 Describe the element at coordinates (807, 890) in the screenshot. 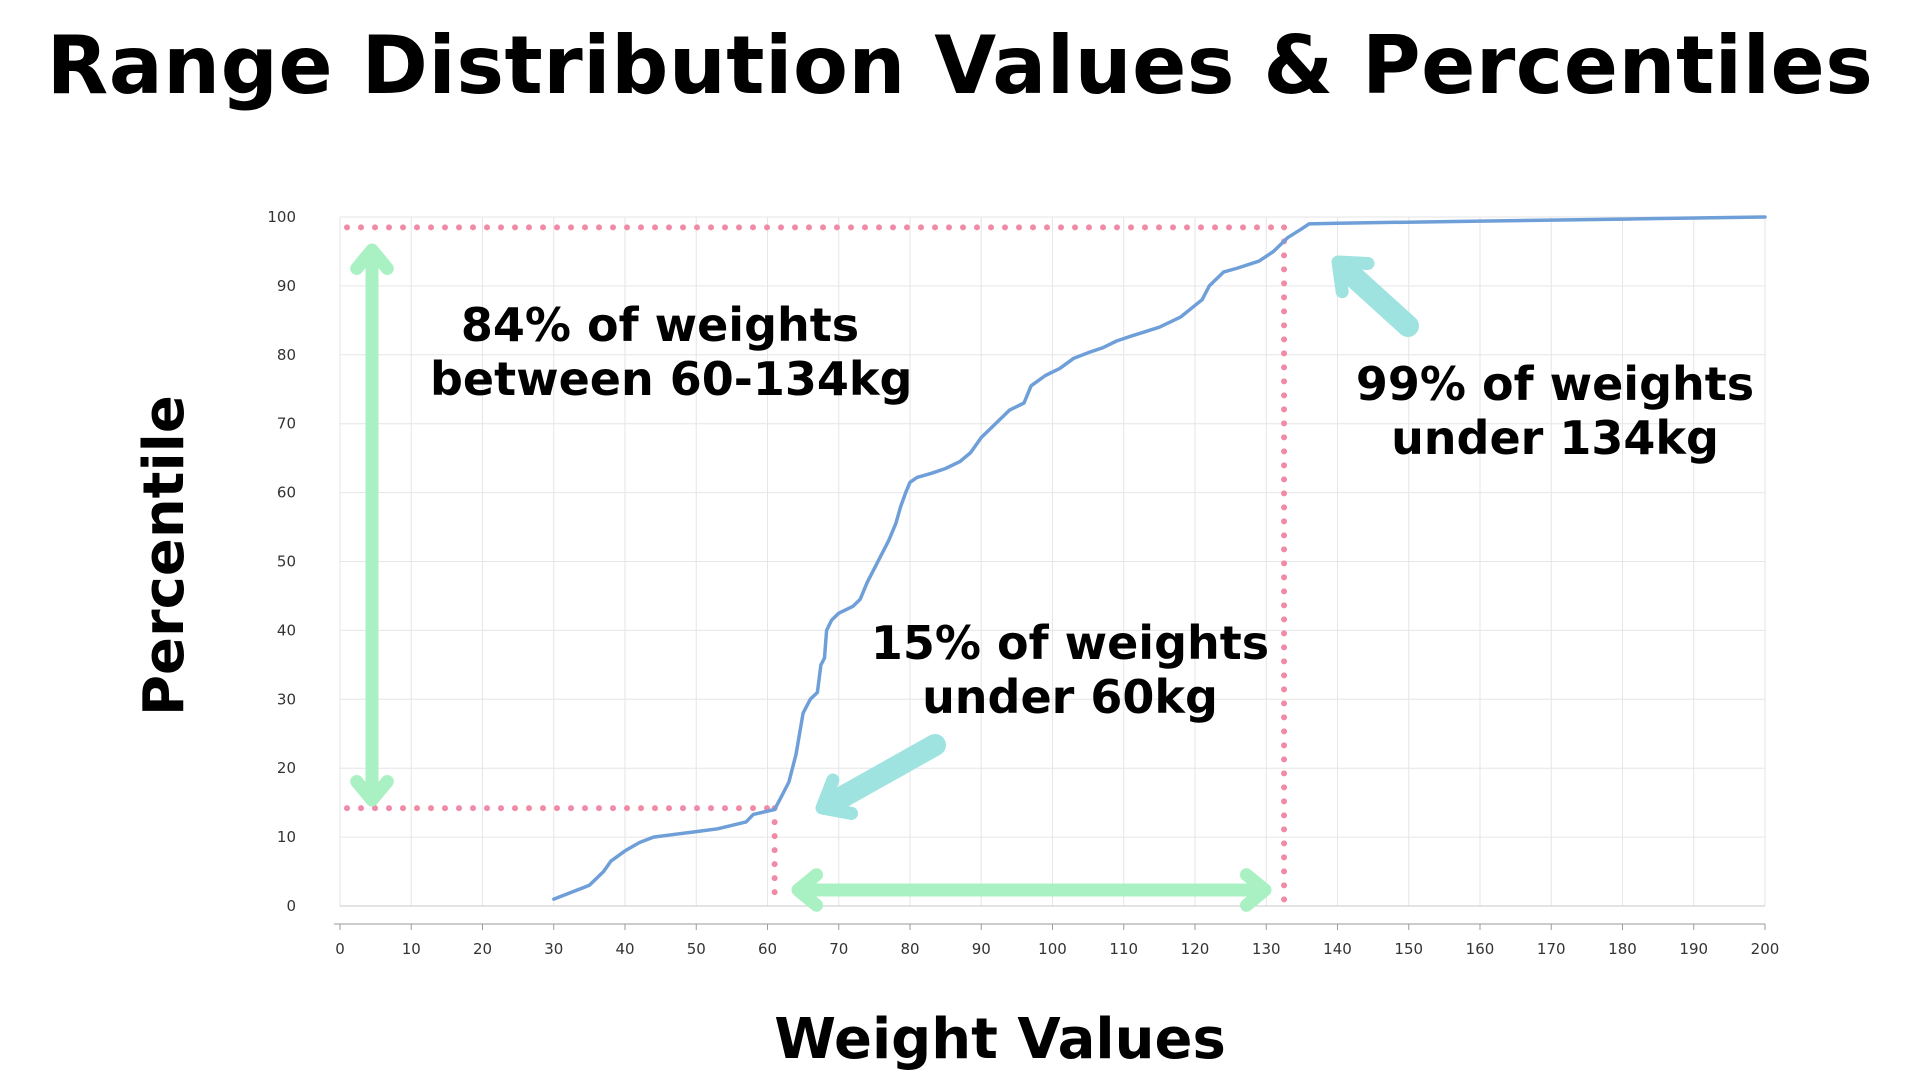

I see `horizontal-arrow-head-left` at that location.